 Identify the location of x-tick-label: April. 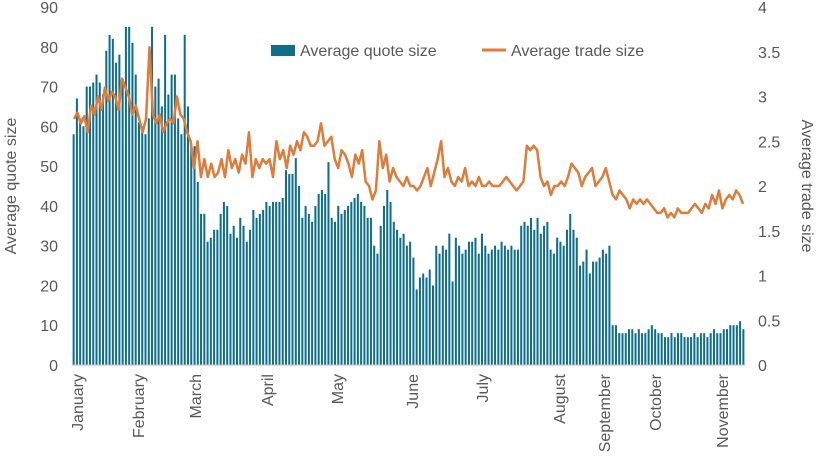
(268, 390).